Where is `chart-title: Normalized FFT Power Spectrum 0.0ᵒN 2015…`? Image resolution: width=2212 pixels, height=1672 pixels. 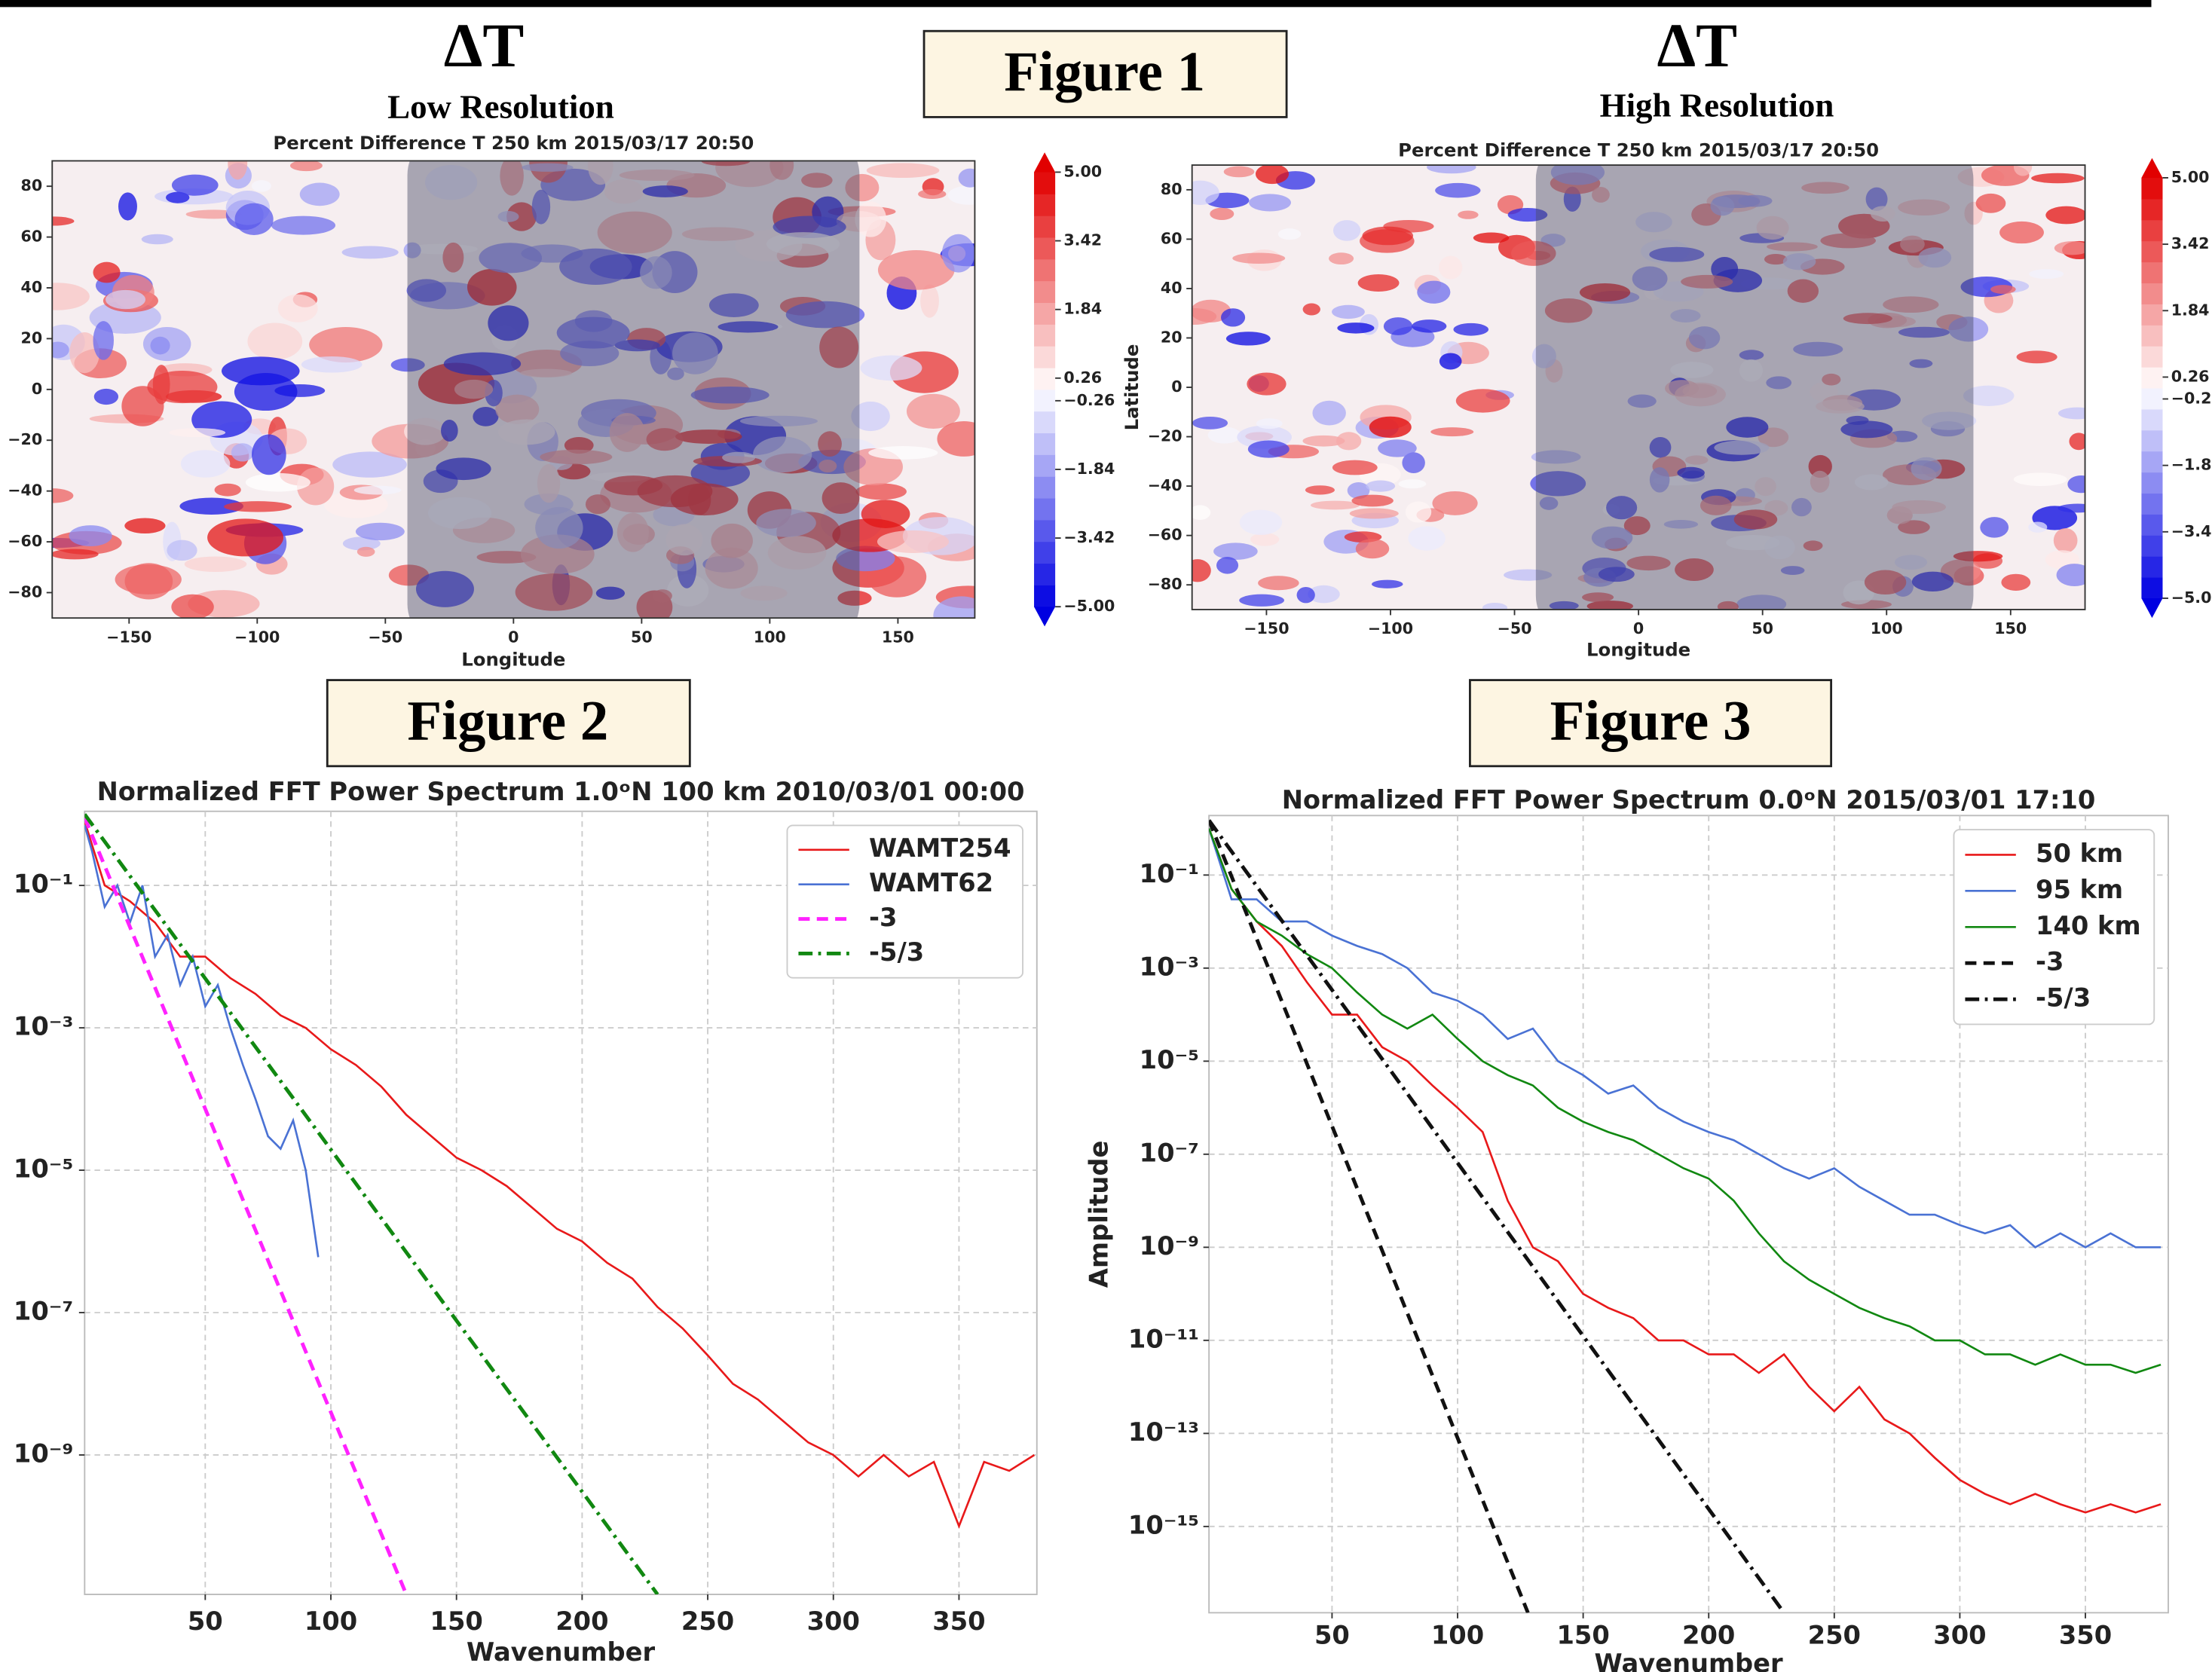
chart-title: Normalized FFT Power Spectrum 0.0ᵒN 2015… is located at coordinates (1689, 800).